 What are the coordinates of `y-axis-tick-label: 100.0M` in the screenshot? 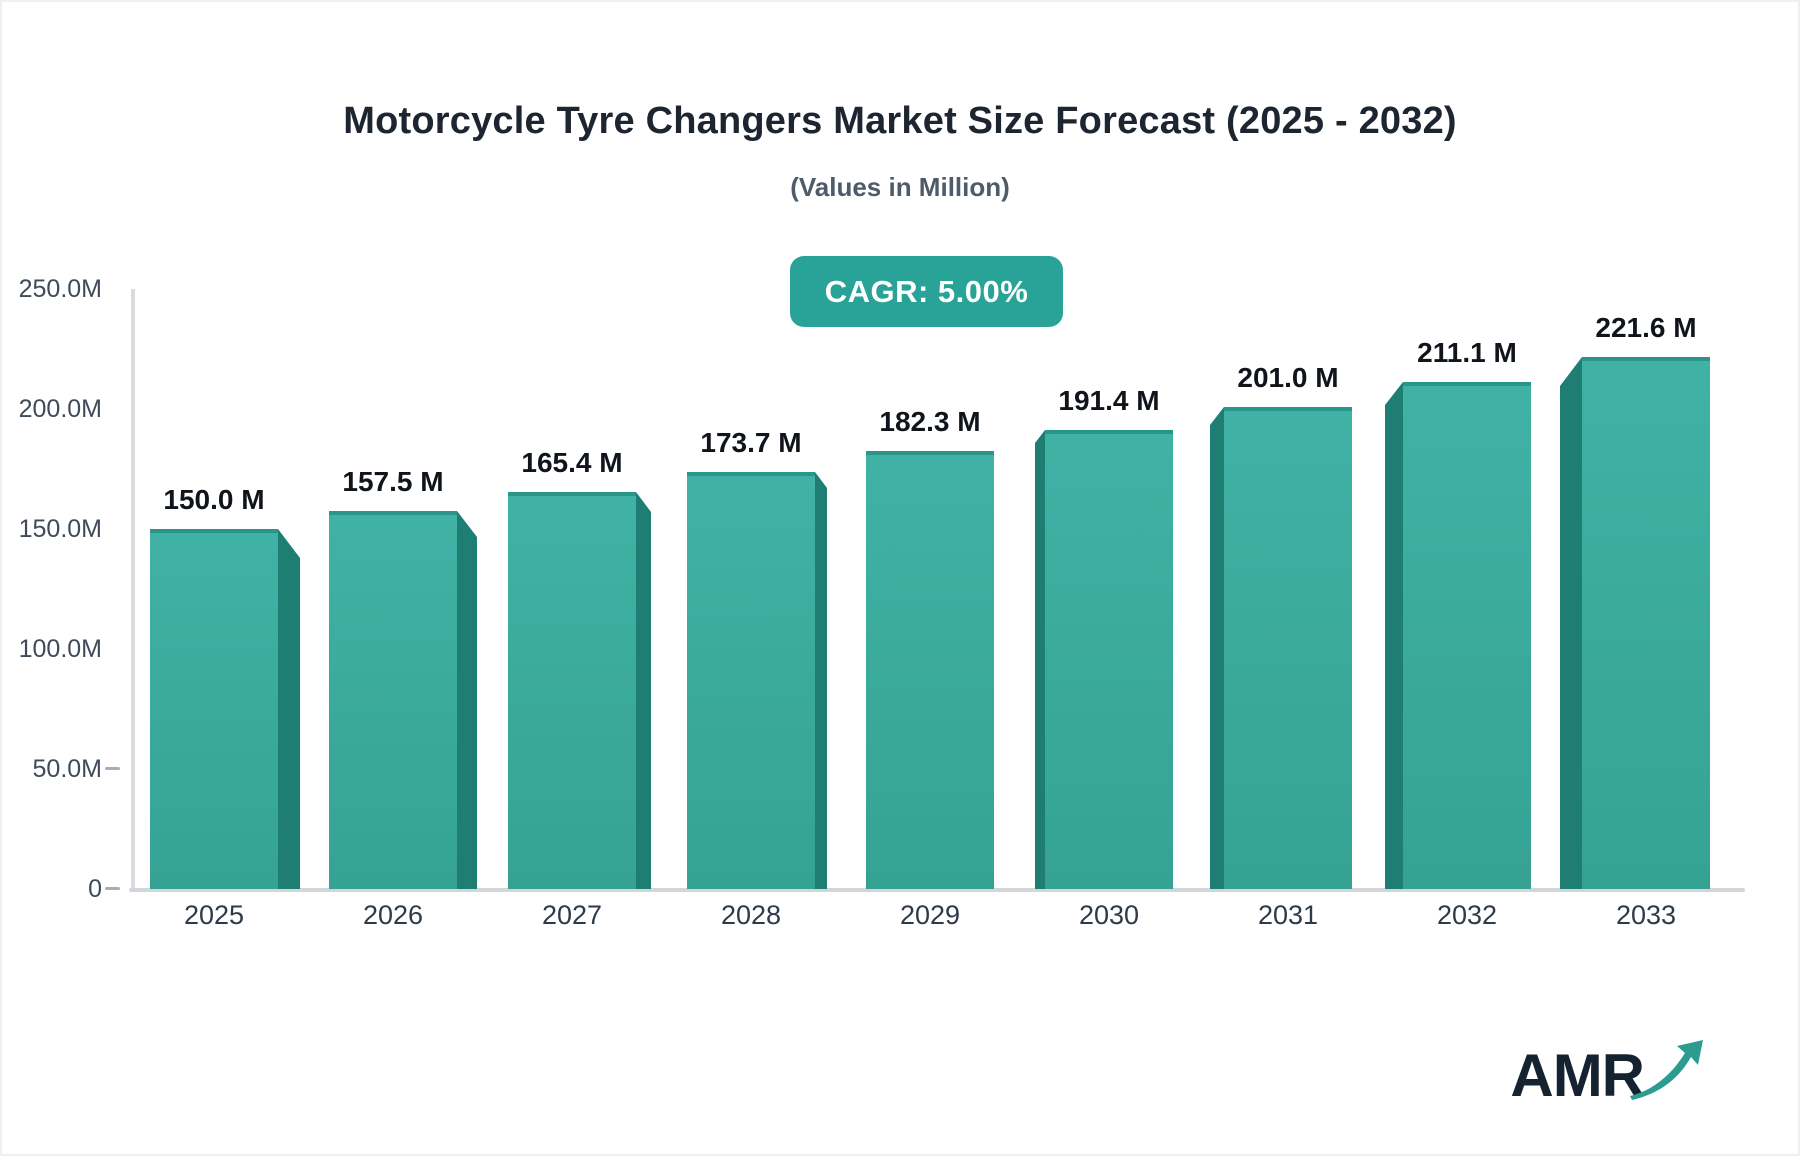 It's located at (60, 649).